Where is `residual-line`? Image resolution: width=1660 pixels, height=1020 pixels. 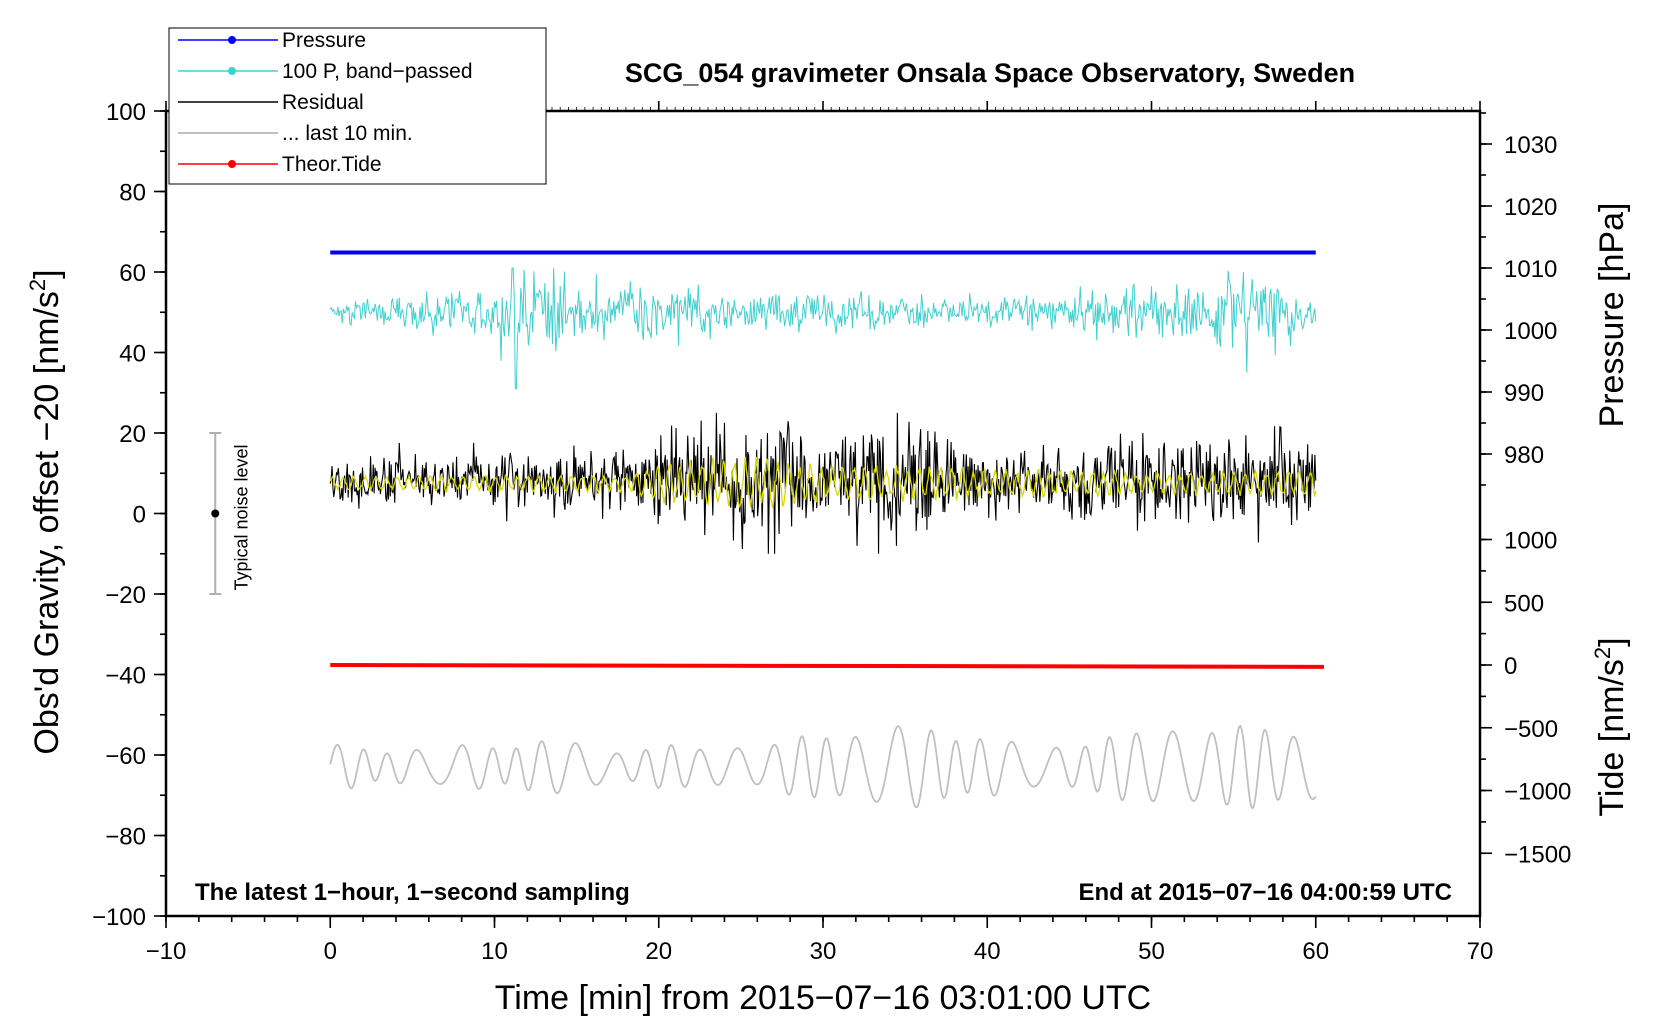 residual-line is located at coordinates (823, 483).